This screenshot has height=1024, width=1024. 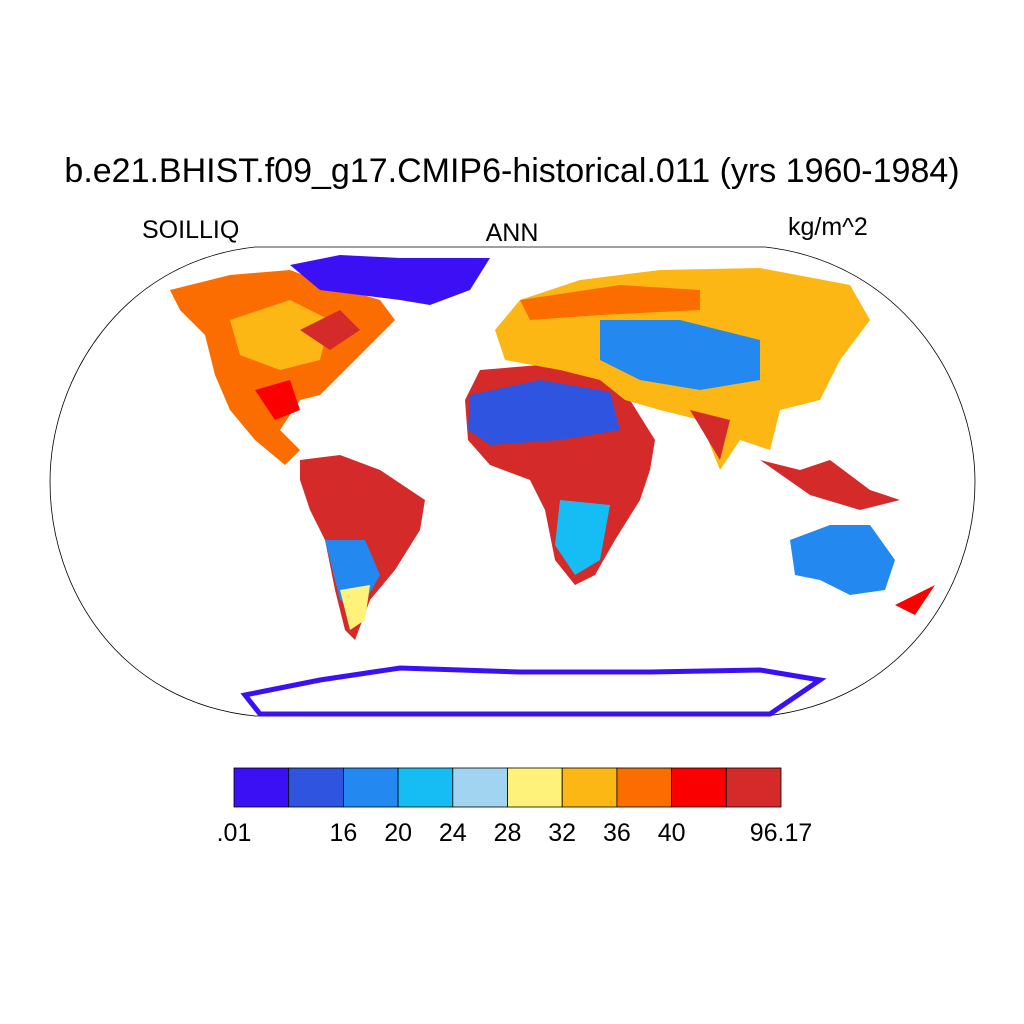 I want to click on colorbar-label: 28, so click(x=508, y=833).